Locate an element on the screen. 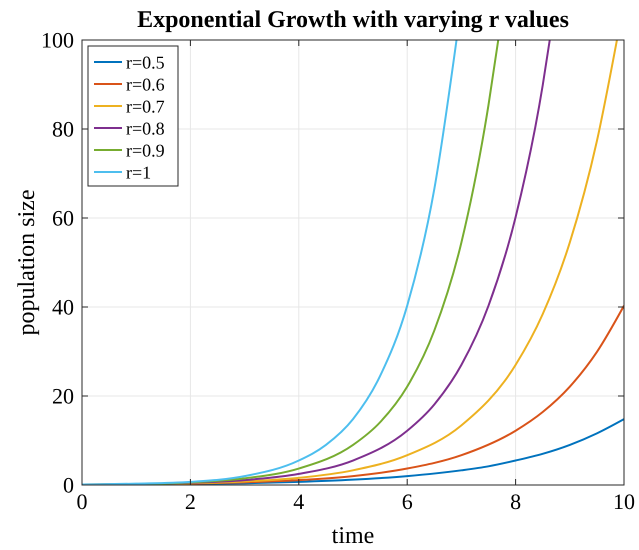 The image size is (639, 550). y-tick-label: 0 is located at coordinates (68, 485).